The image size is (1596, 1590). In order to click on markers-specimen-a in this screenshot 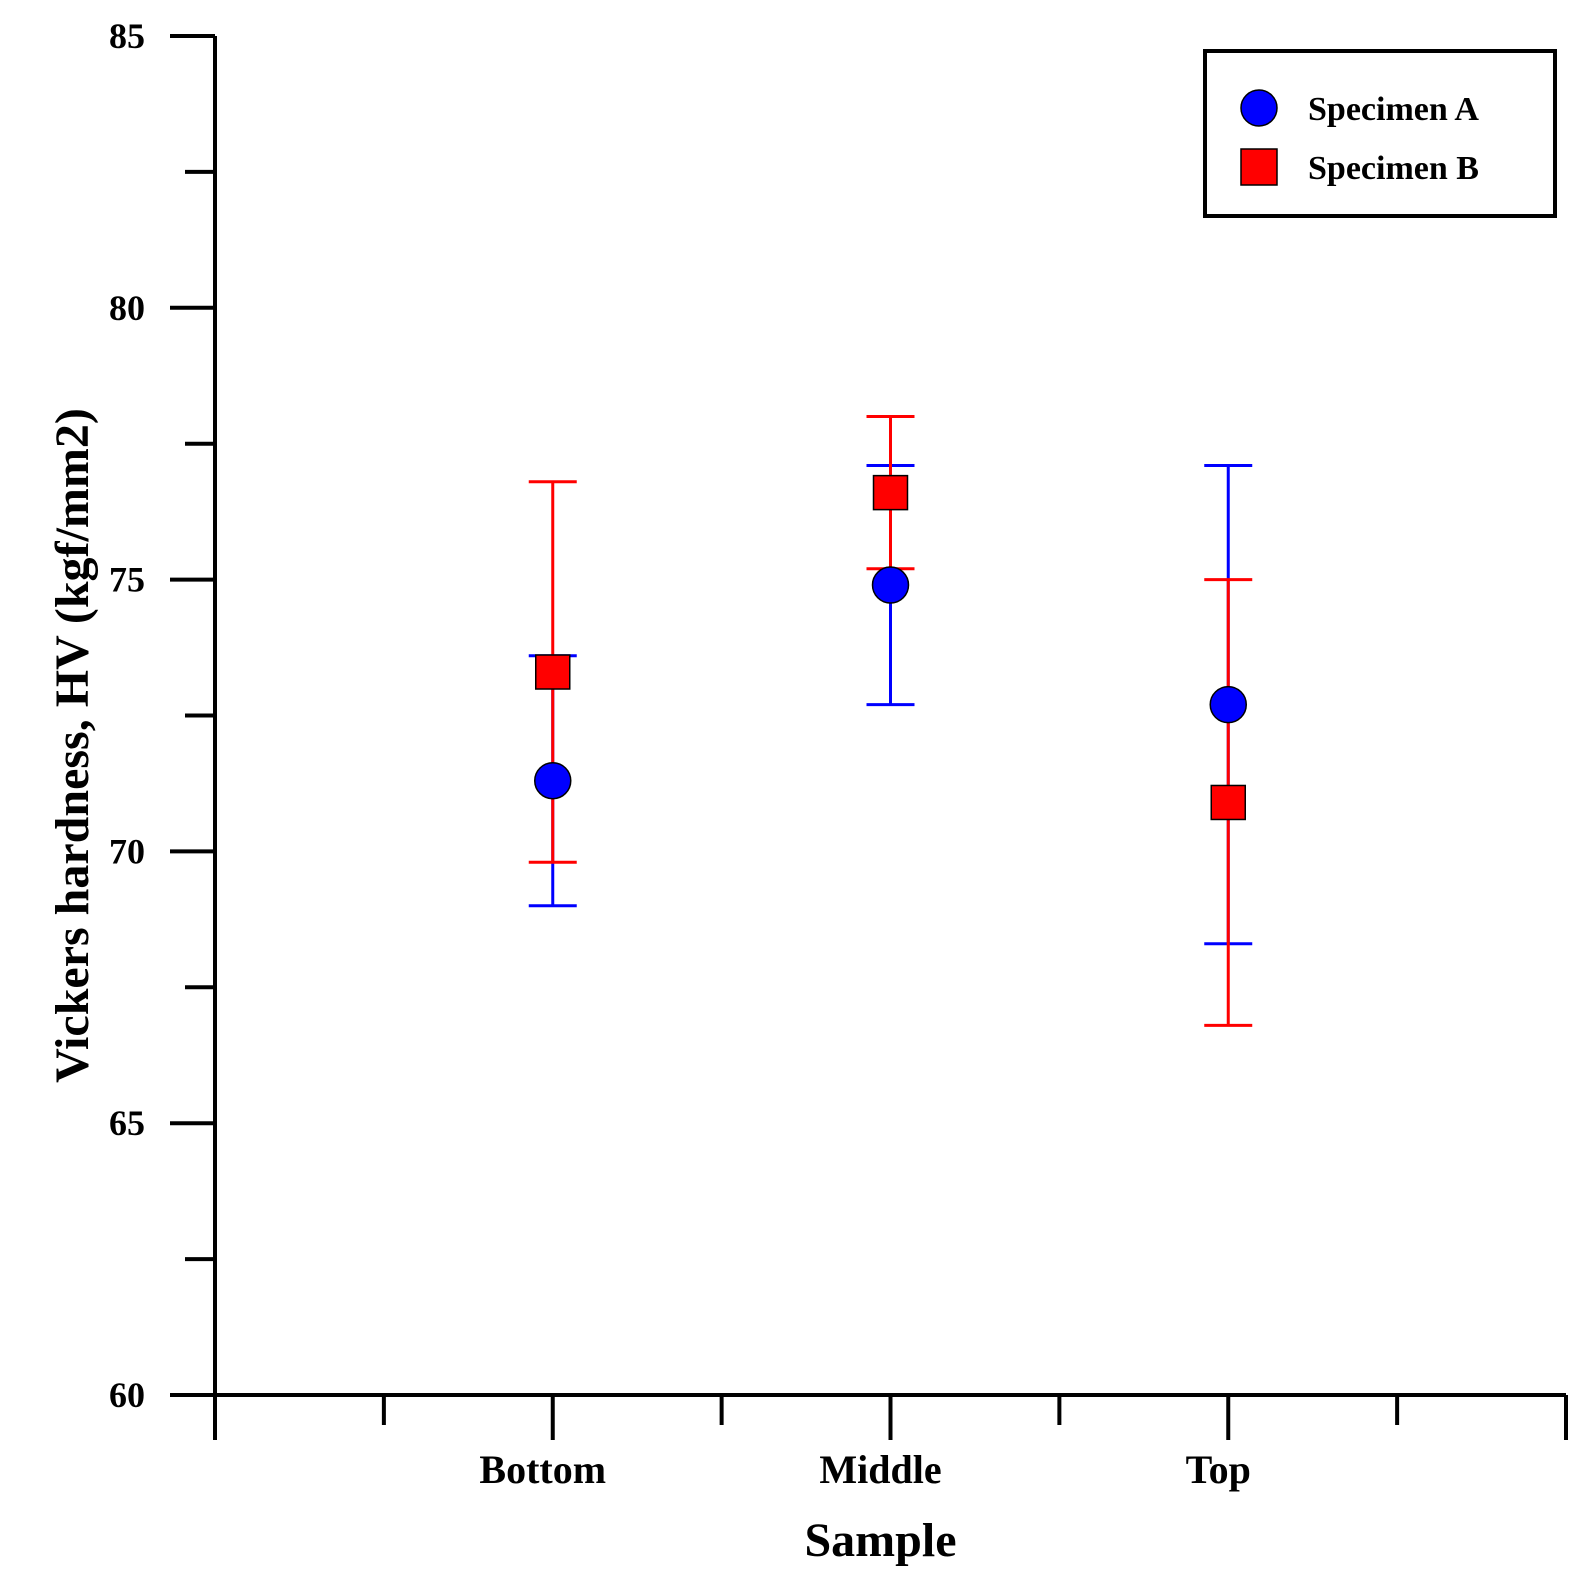, I will do `click(890, 683)`.